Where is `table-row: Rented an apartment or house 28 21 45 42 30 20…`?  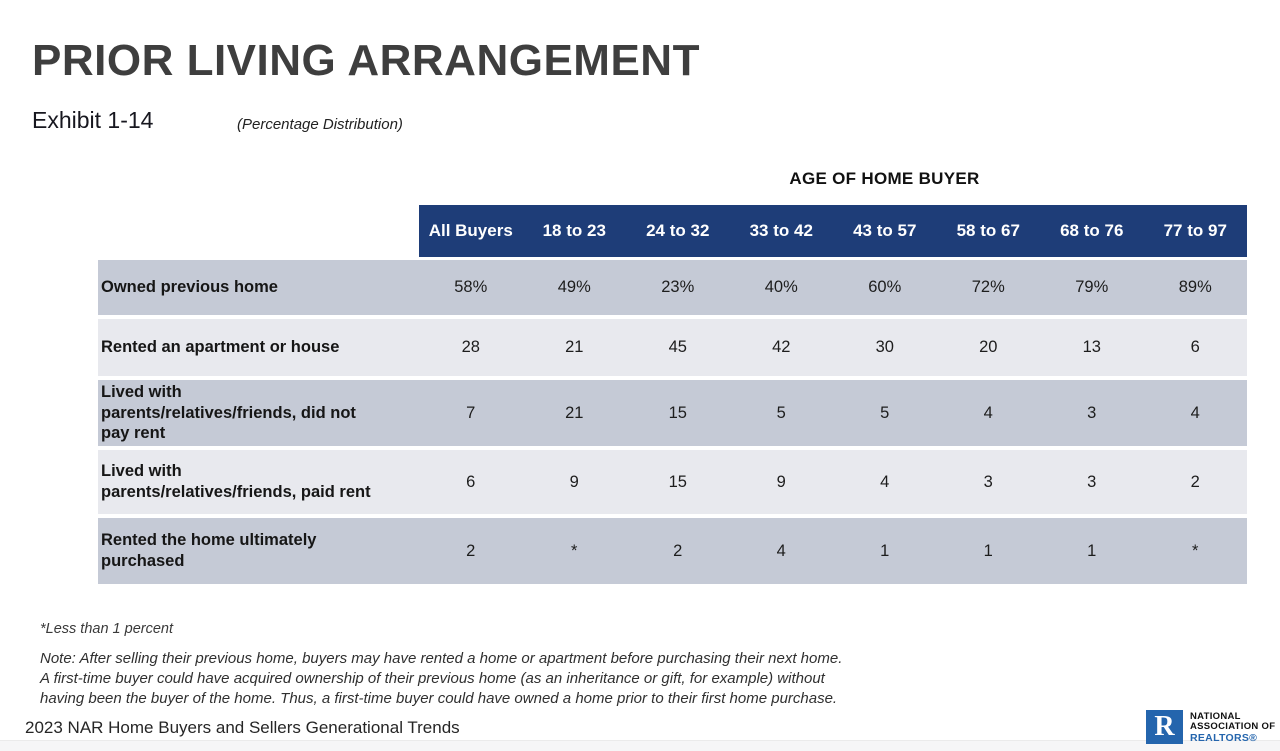
table-row: Rented an apartment or house 28 21 45 42 30 20… is located at coordinates (672, 347).